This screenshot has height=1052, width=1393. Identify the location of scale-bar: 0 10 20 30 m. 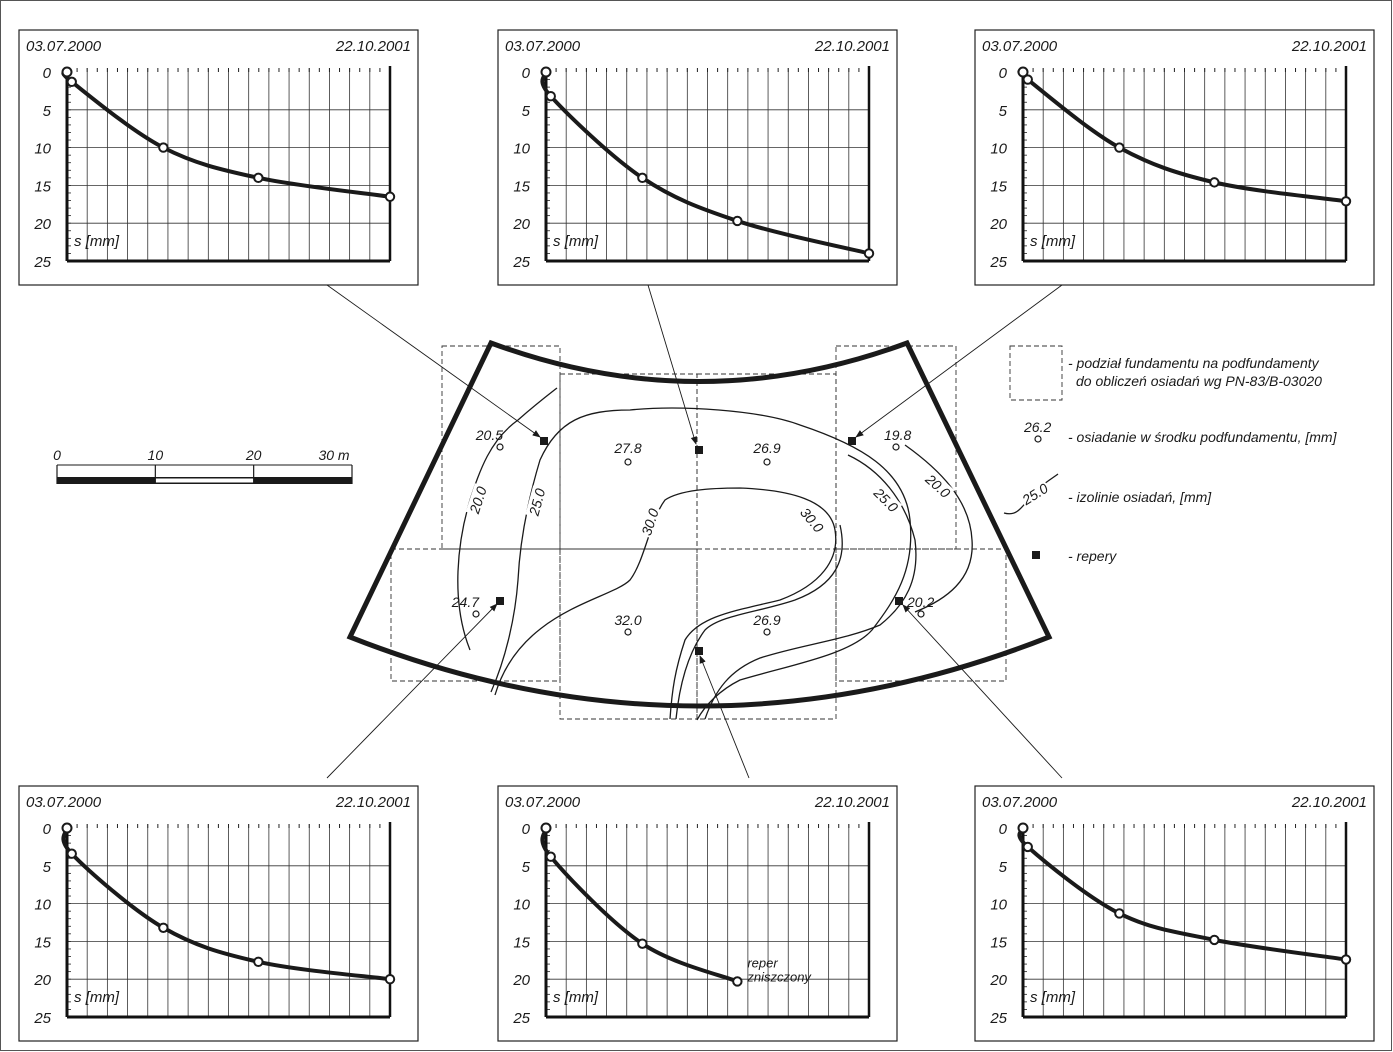
(203, 465).